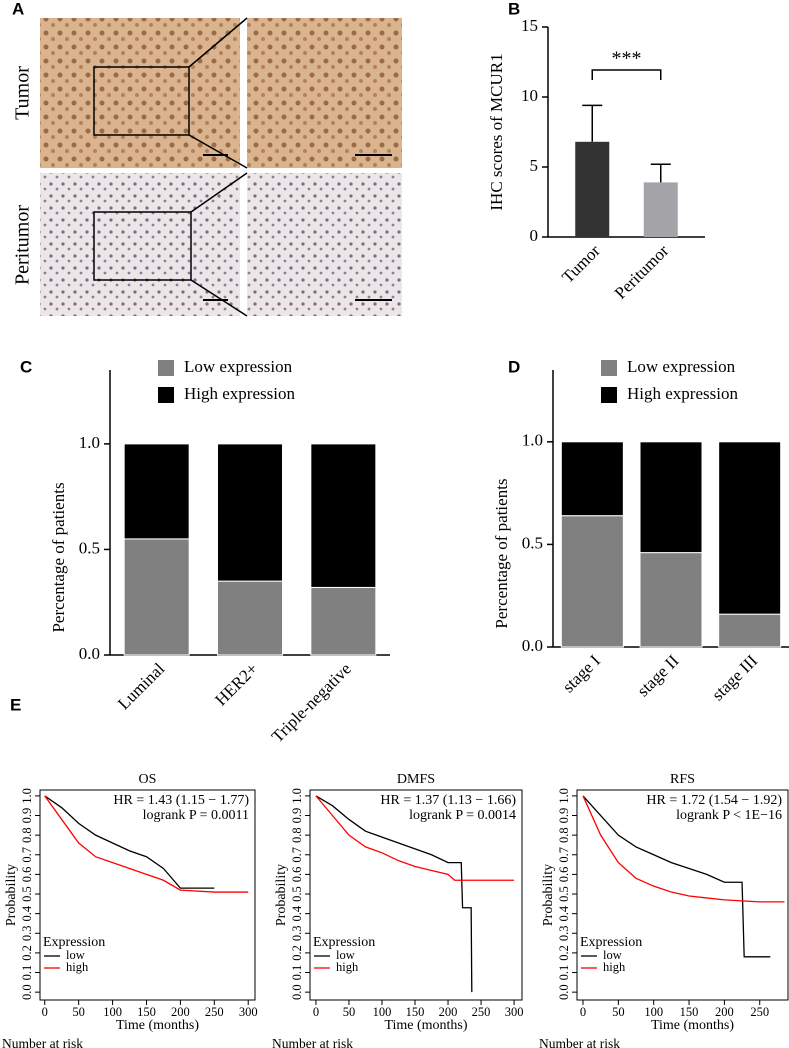 The width and height of the screenshot is (789, 1048). What do you see at coordinates (642, 272) in the screenshot?
I see `x-tick-label: Peritumor` at bounding box center [642, 272].